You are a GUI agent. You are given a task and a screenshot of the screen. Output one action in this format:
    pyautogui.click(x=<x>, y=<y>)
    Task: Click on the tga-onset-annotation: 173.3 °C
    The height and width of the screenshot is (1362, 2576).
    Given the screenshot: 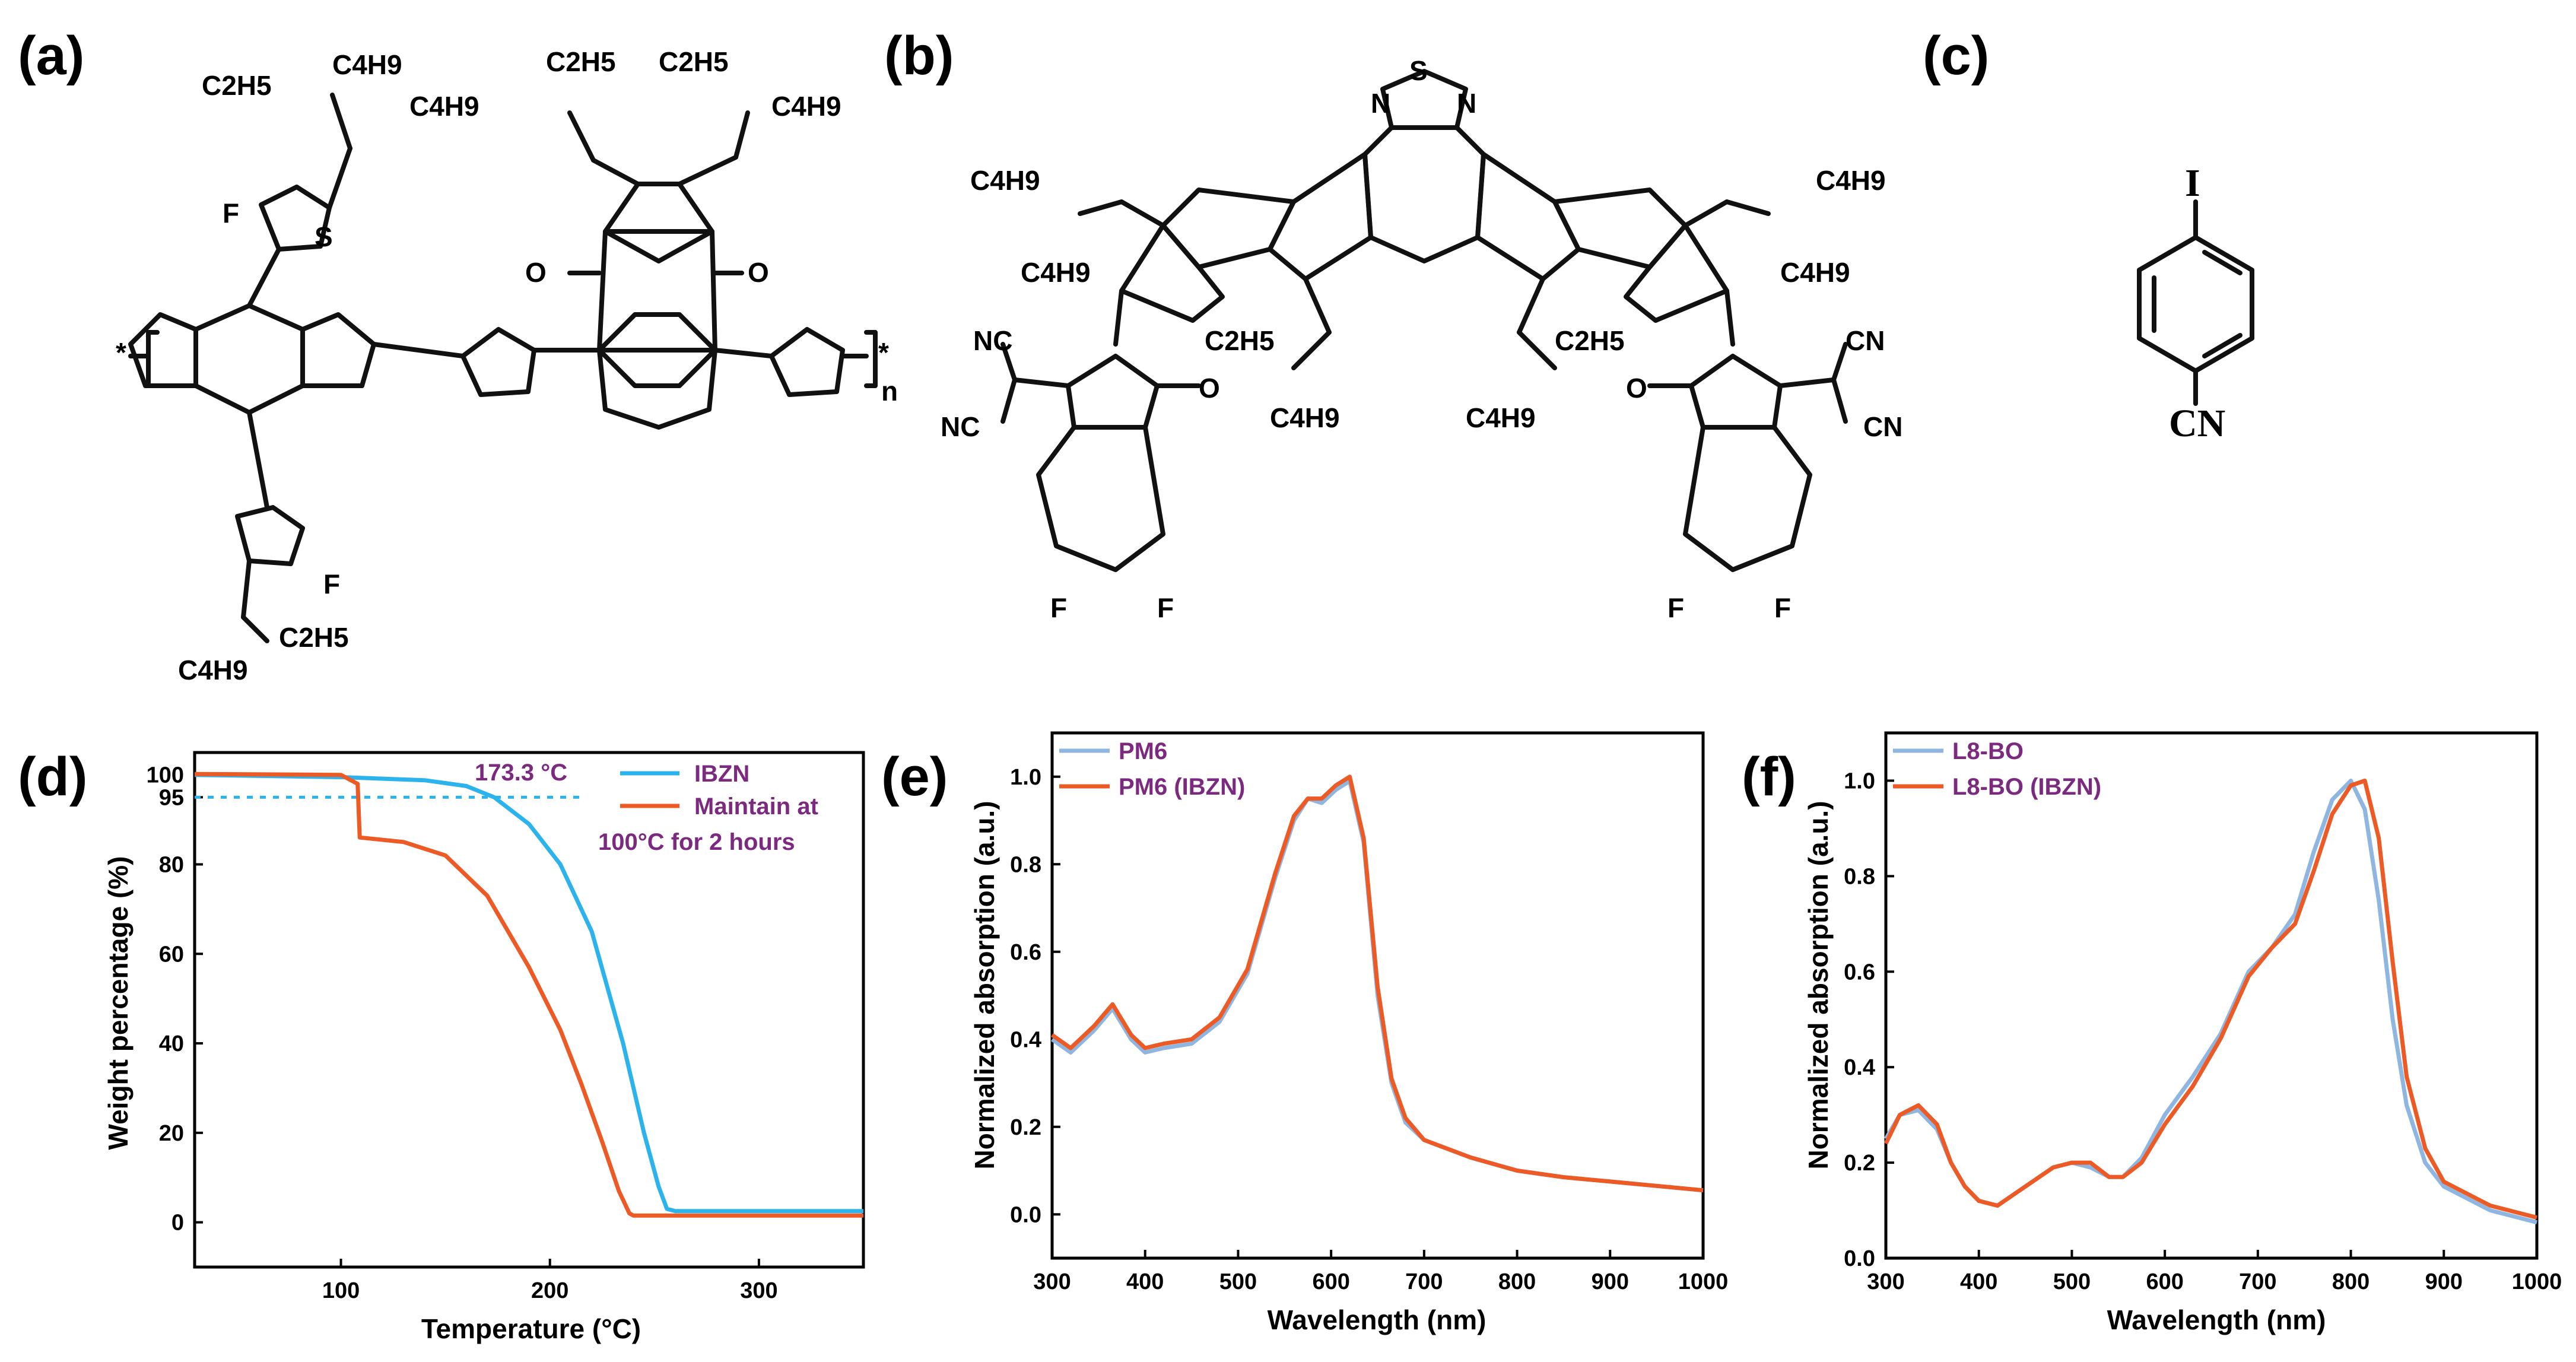 What is the action you would take?
    pyautogui.click(x=521, y=773)
    